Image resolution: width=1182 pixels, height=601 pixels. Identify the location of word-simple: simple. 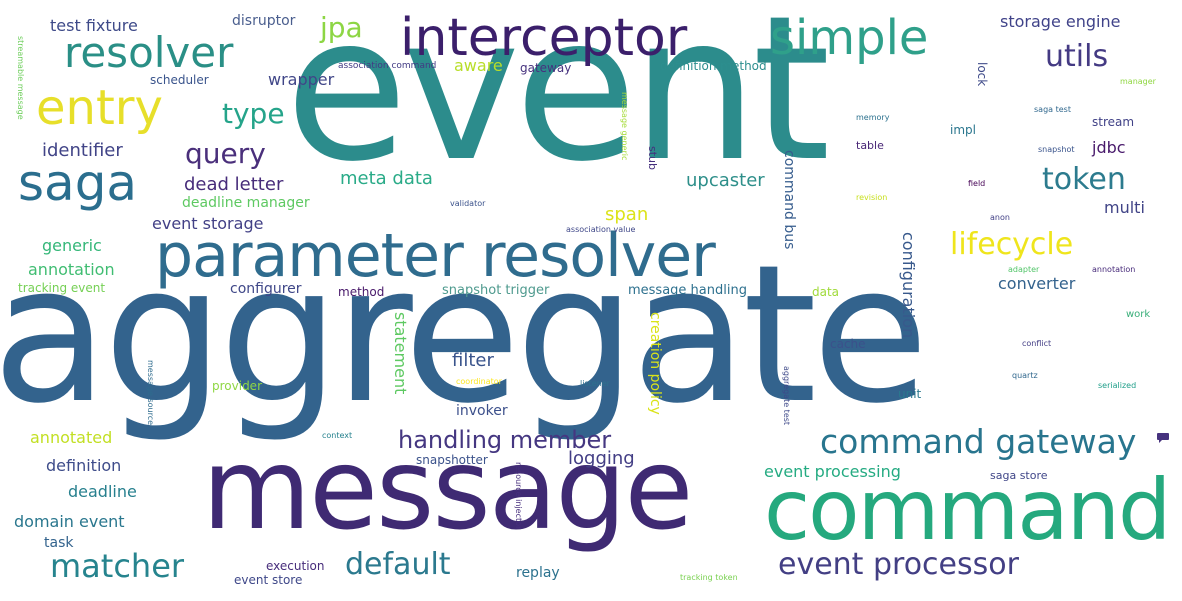
(849, 38).